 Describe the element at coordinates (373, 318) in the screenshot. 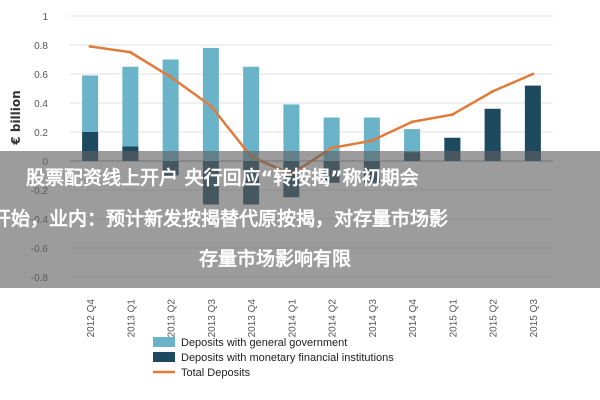

I see `x-tick-label: 2014 Q3` at that location.